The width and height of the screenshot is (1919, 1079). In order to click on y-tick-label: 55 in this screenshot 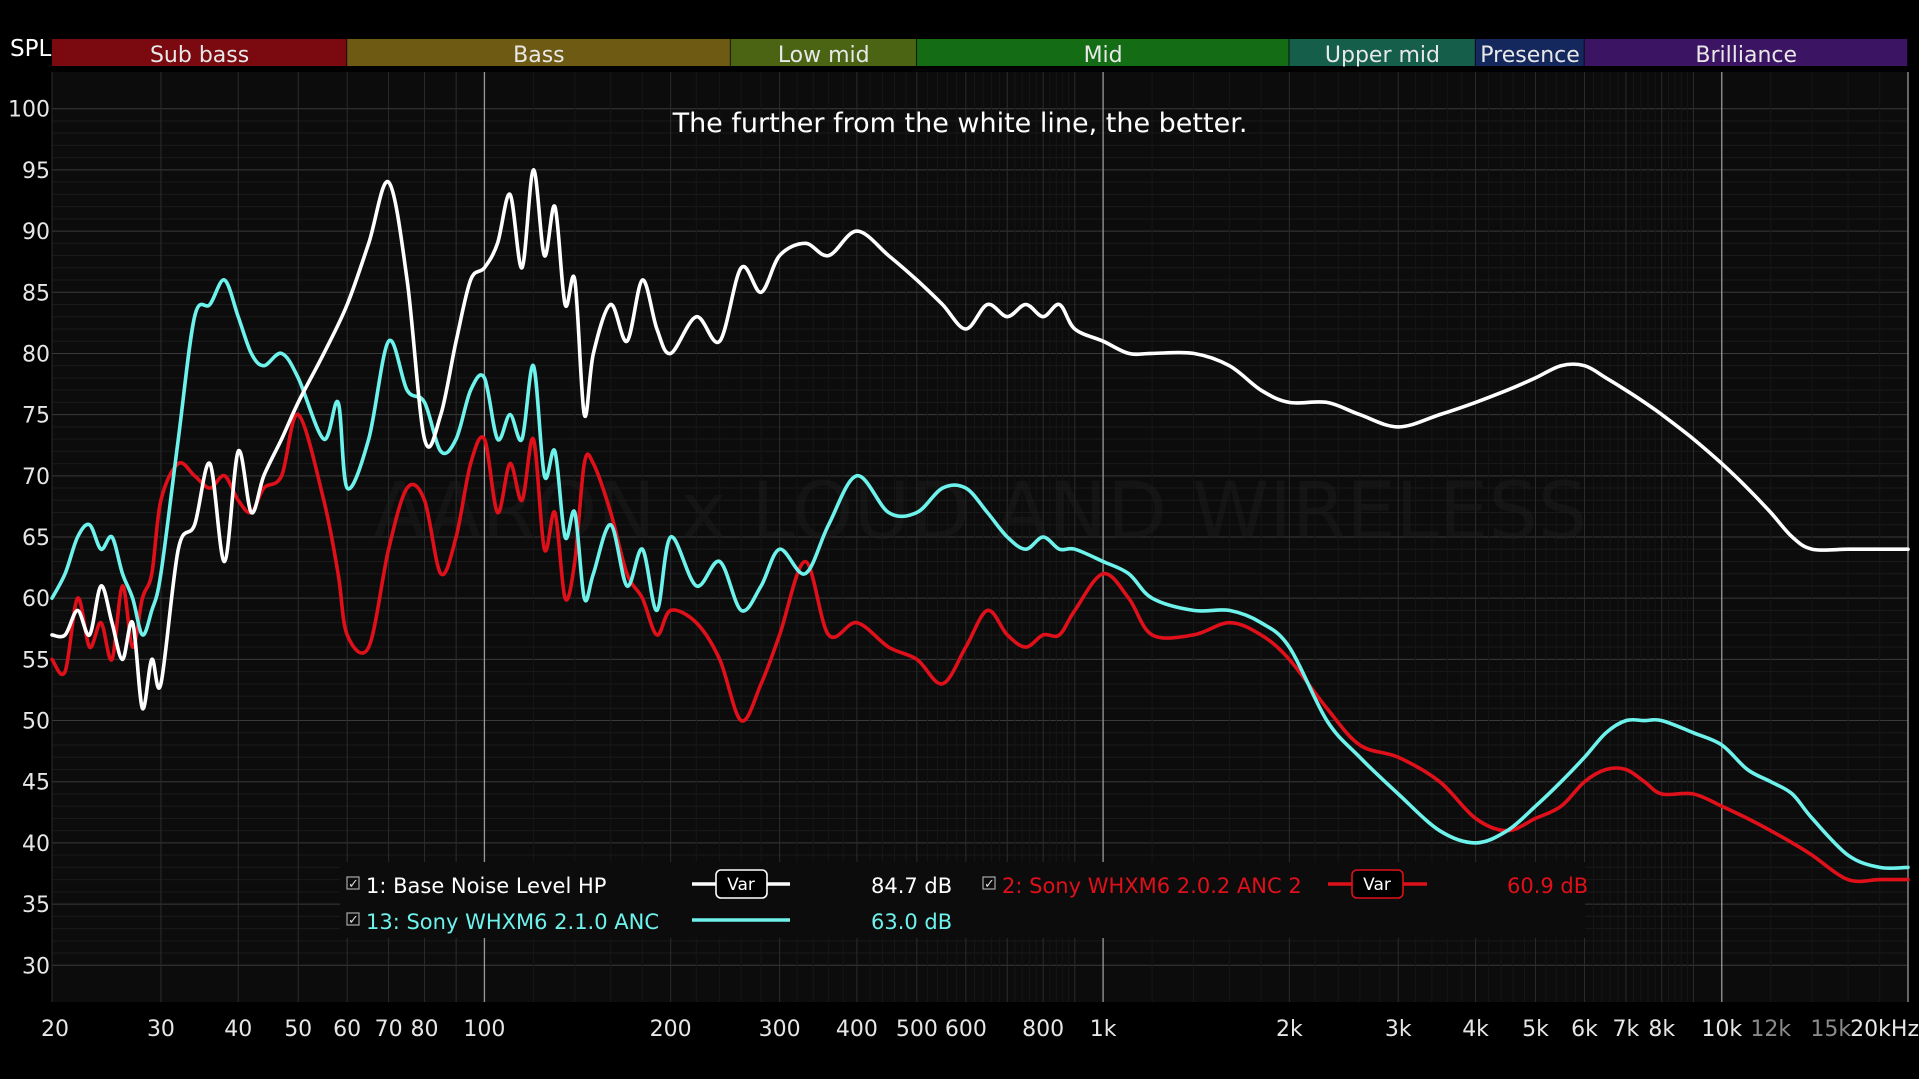, I will do `click(36, 660)`.